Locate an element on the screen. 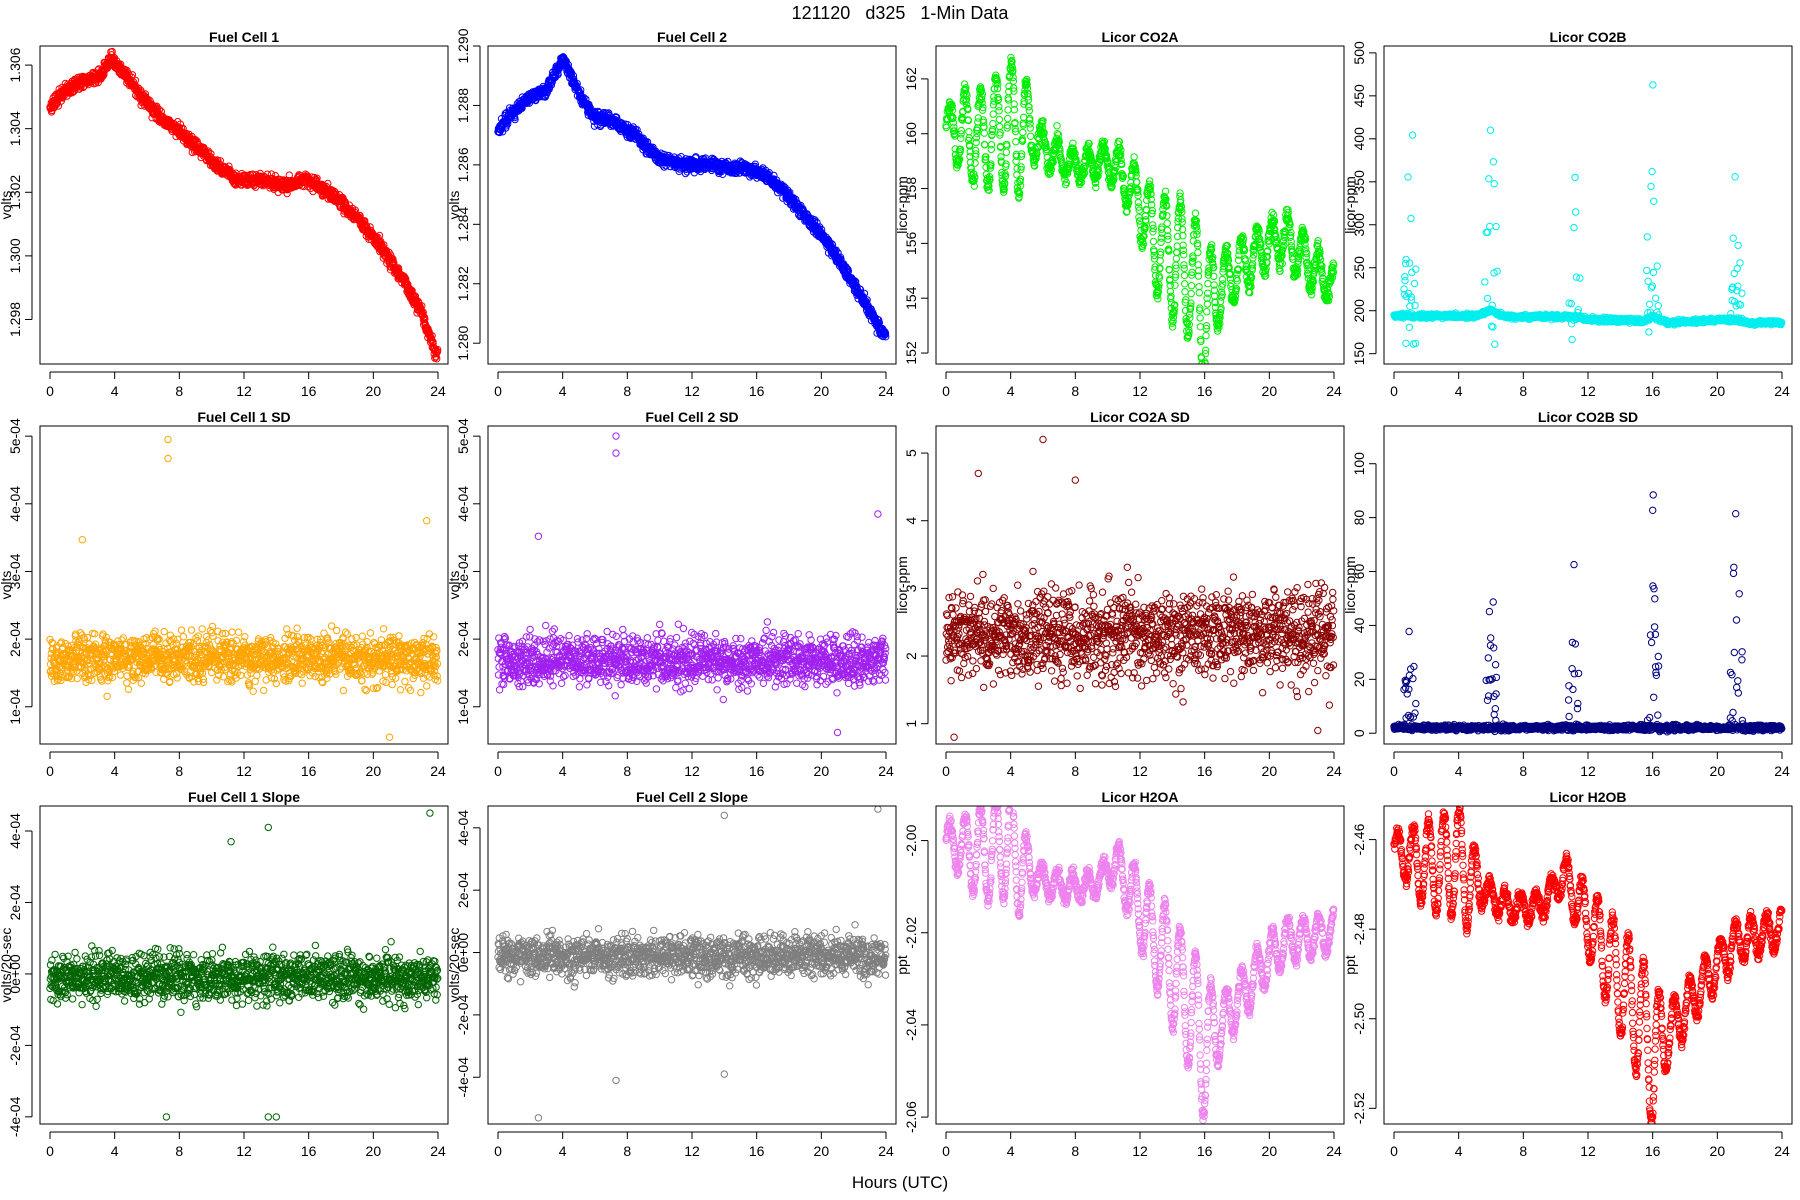 This screenshot has height=1200, width=1800. x-tick-label: 20 is located at coordinates (374, 391).